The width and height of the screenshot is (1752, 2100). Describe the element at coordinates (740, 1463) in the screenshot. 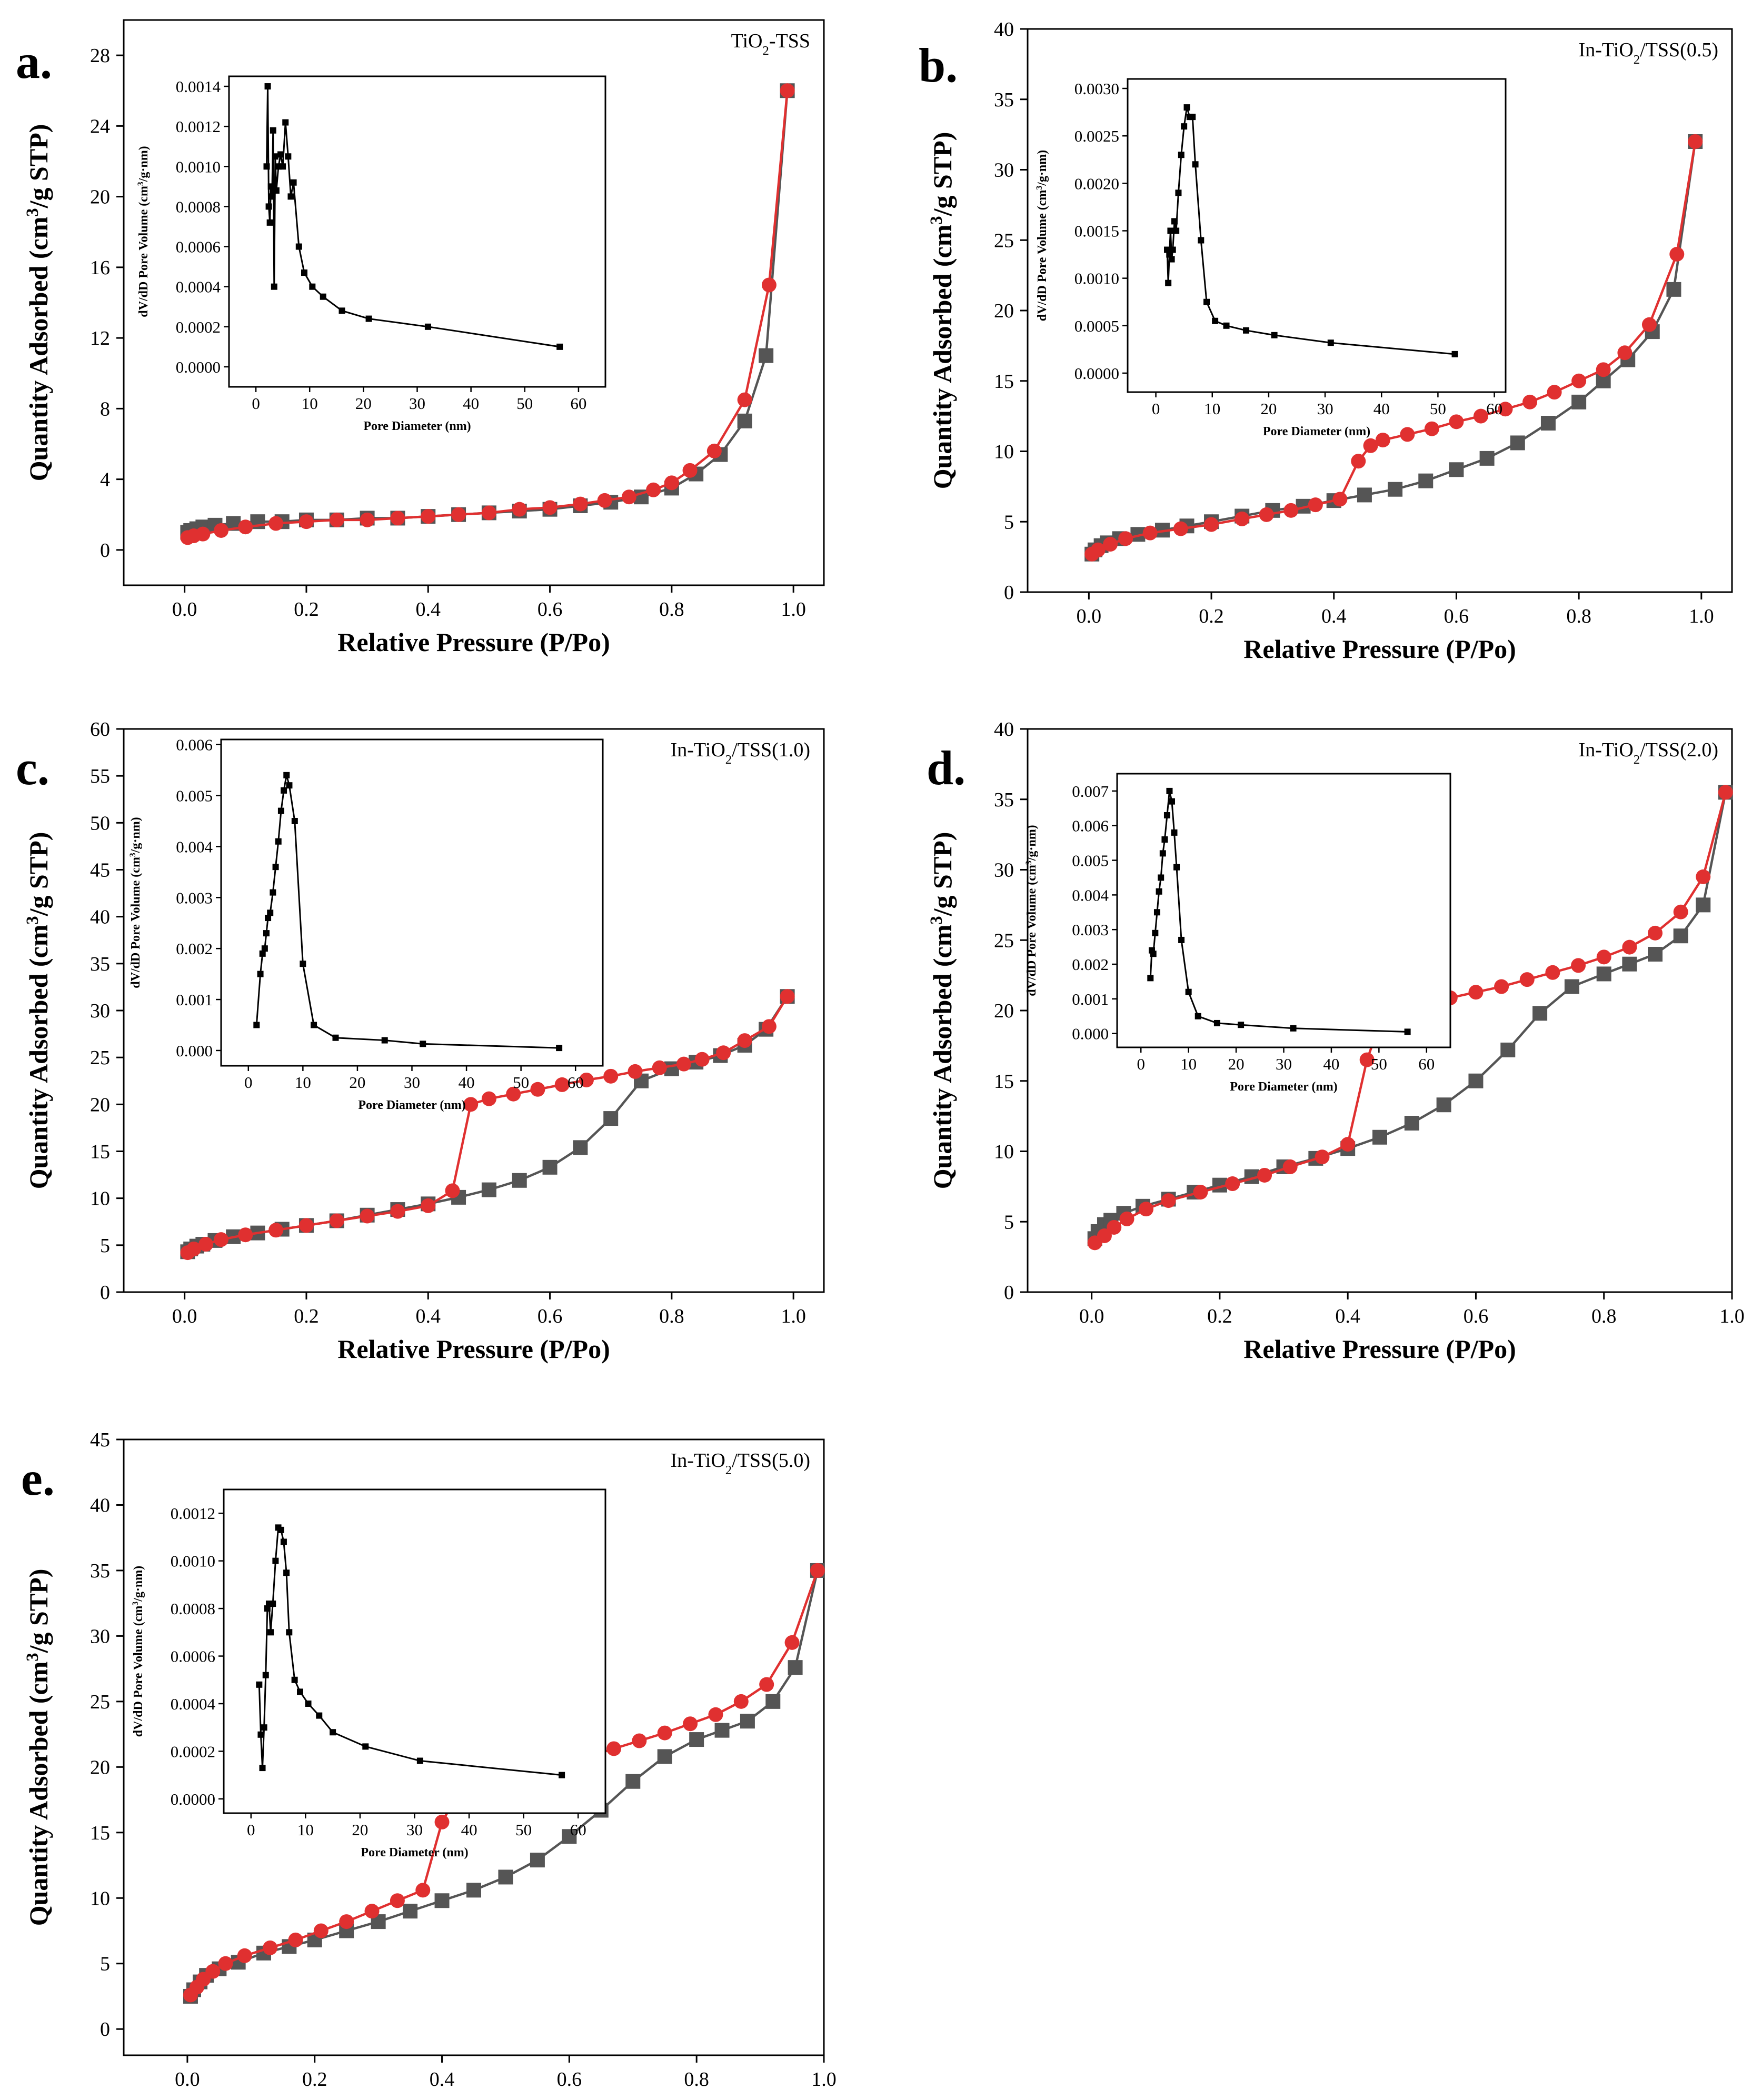

I see `sample-label: In-TiO2/TSS(5.0)` at that location.